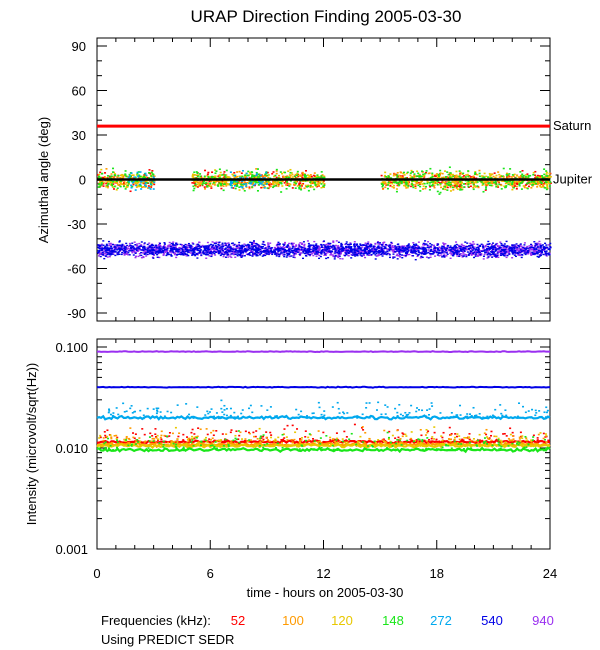 The height and width of the screenshot is (650, 600). I want to click on azimuth-tick-label: -90, so click(76, 313).